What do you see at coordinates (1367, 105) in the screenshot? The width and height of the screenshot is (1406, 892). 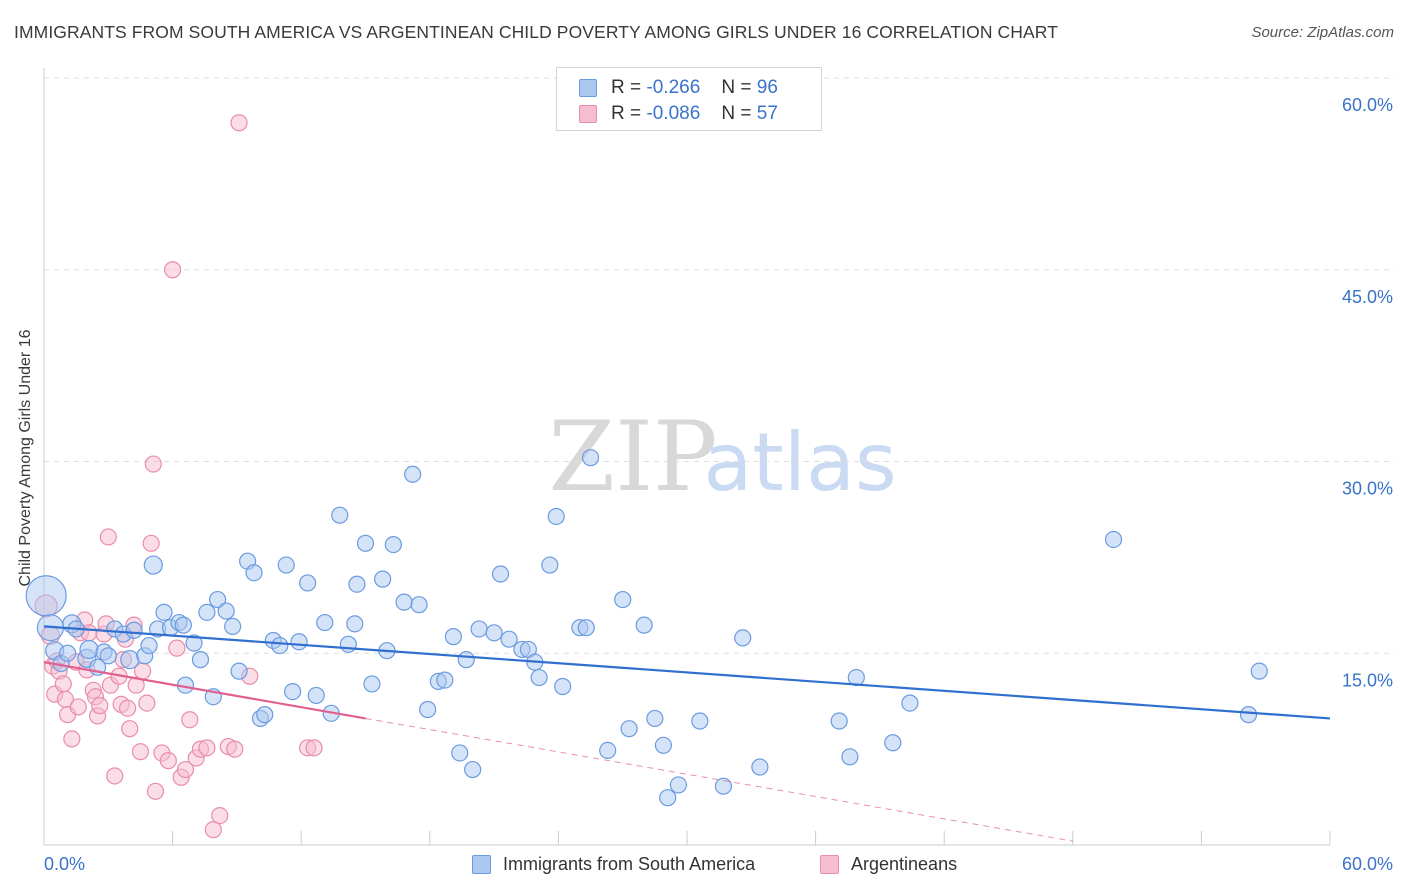 I see `y-tick-label: 60.0%` at bounding box center [1367, 105].